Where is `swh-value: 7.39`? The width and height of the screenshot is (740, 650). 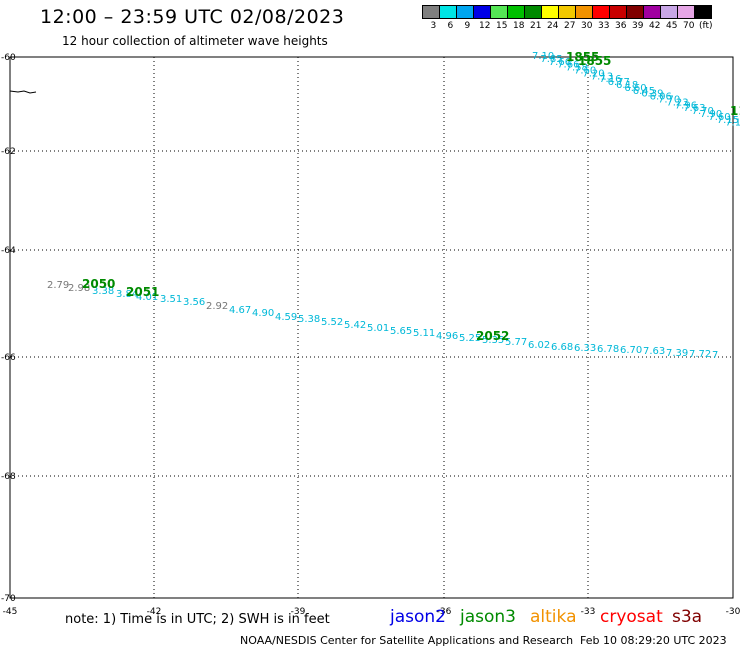 swh-value: 7.39 is located at coordinates (677, 353).